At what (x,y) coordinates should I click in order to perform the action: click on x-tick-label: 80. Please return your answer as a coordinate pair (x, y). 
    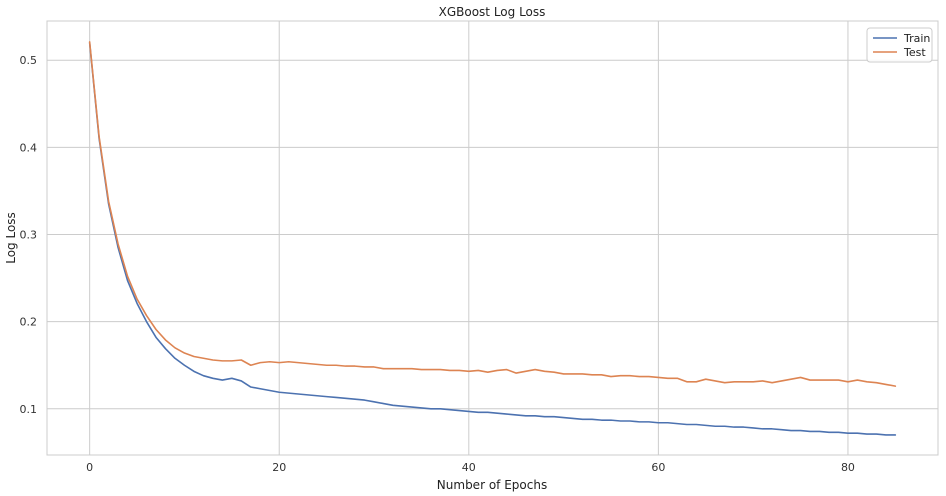
    Looking at the image, I should click on (848, 467).